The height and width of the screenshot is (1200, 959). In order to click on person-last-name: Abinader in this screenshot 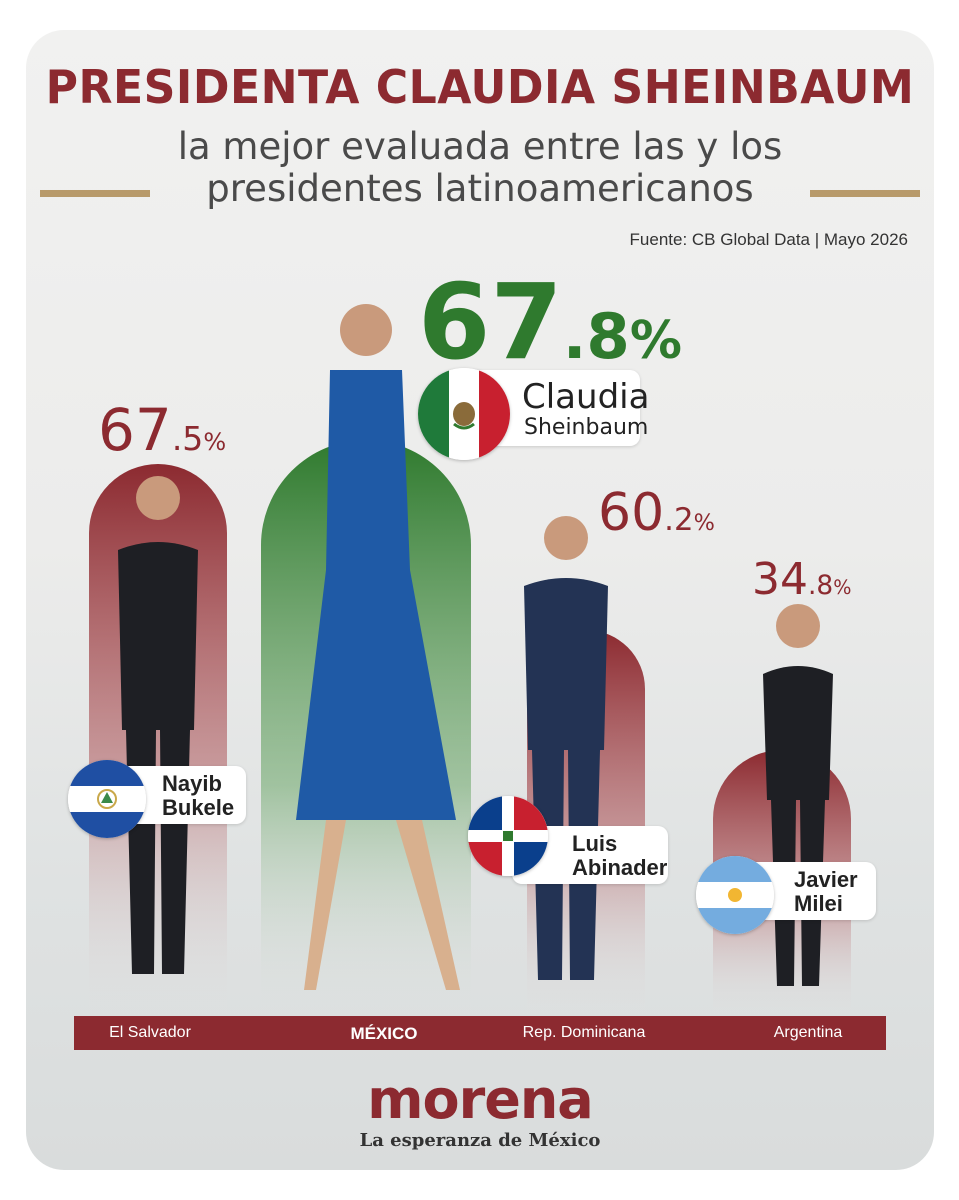, I will do `click(620, 867)`.